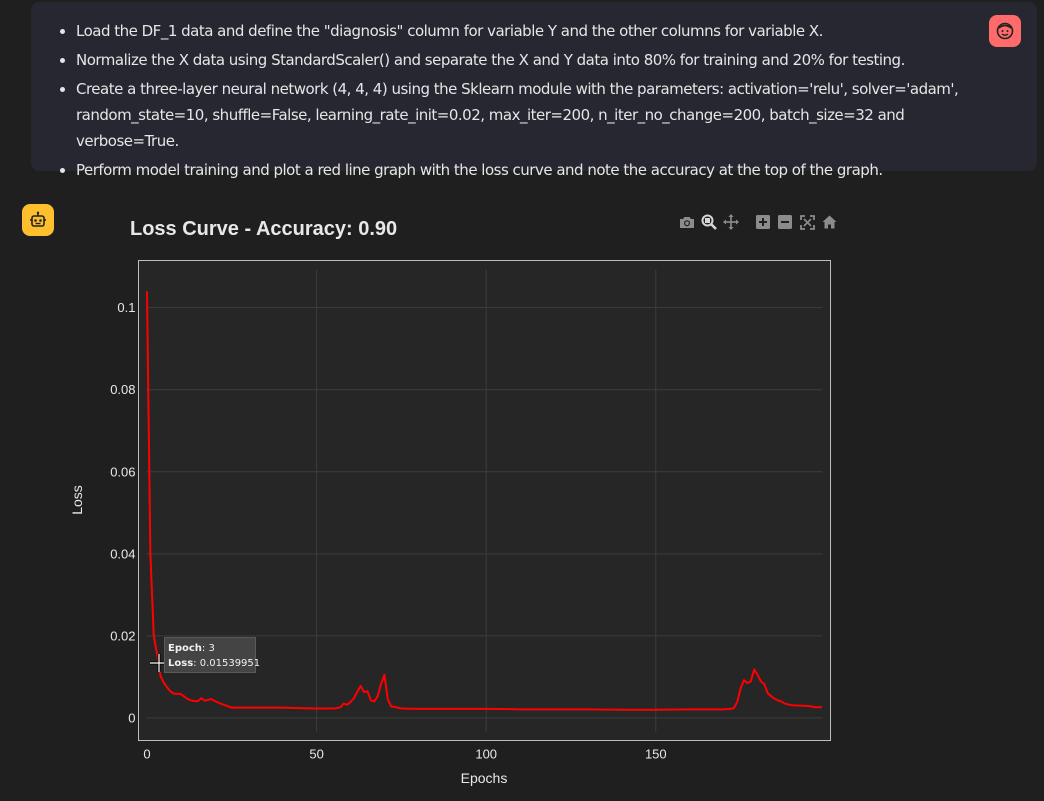  Describe the element at coordinates (264, 229) in the screenshot. I see `chart-title: Loss Curve - Accuracy: 0.90` at that location.